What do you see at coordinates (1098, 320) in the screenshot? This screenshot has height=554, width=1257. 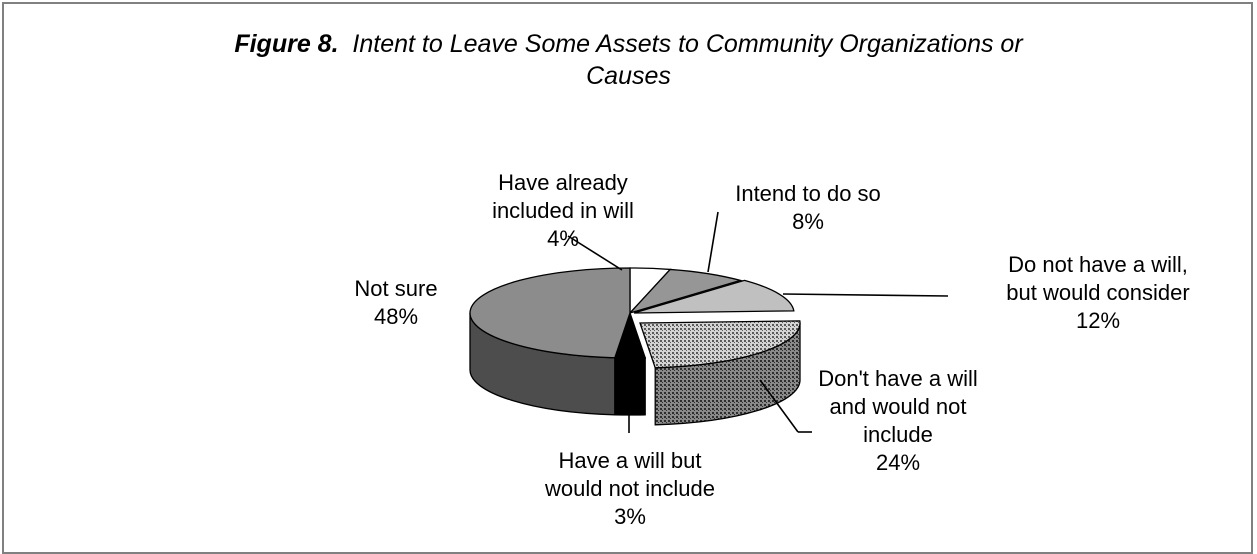 I see `slice-percent-2: 12%` at bounding box center [1098, 320].